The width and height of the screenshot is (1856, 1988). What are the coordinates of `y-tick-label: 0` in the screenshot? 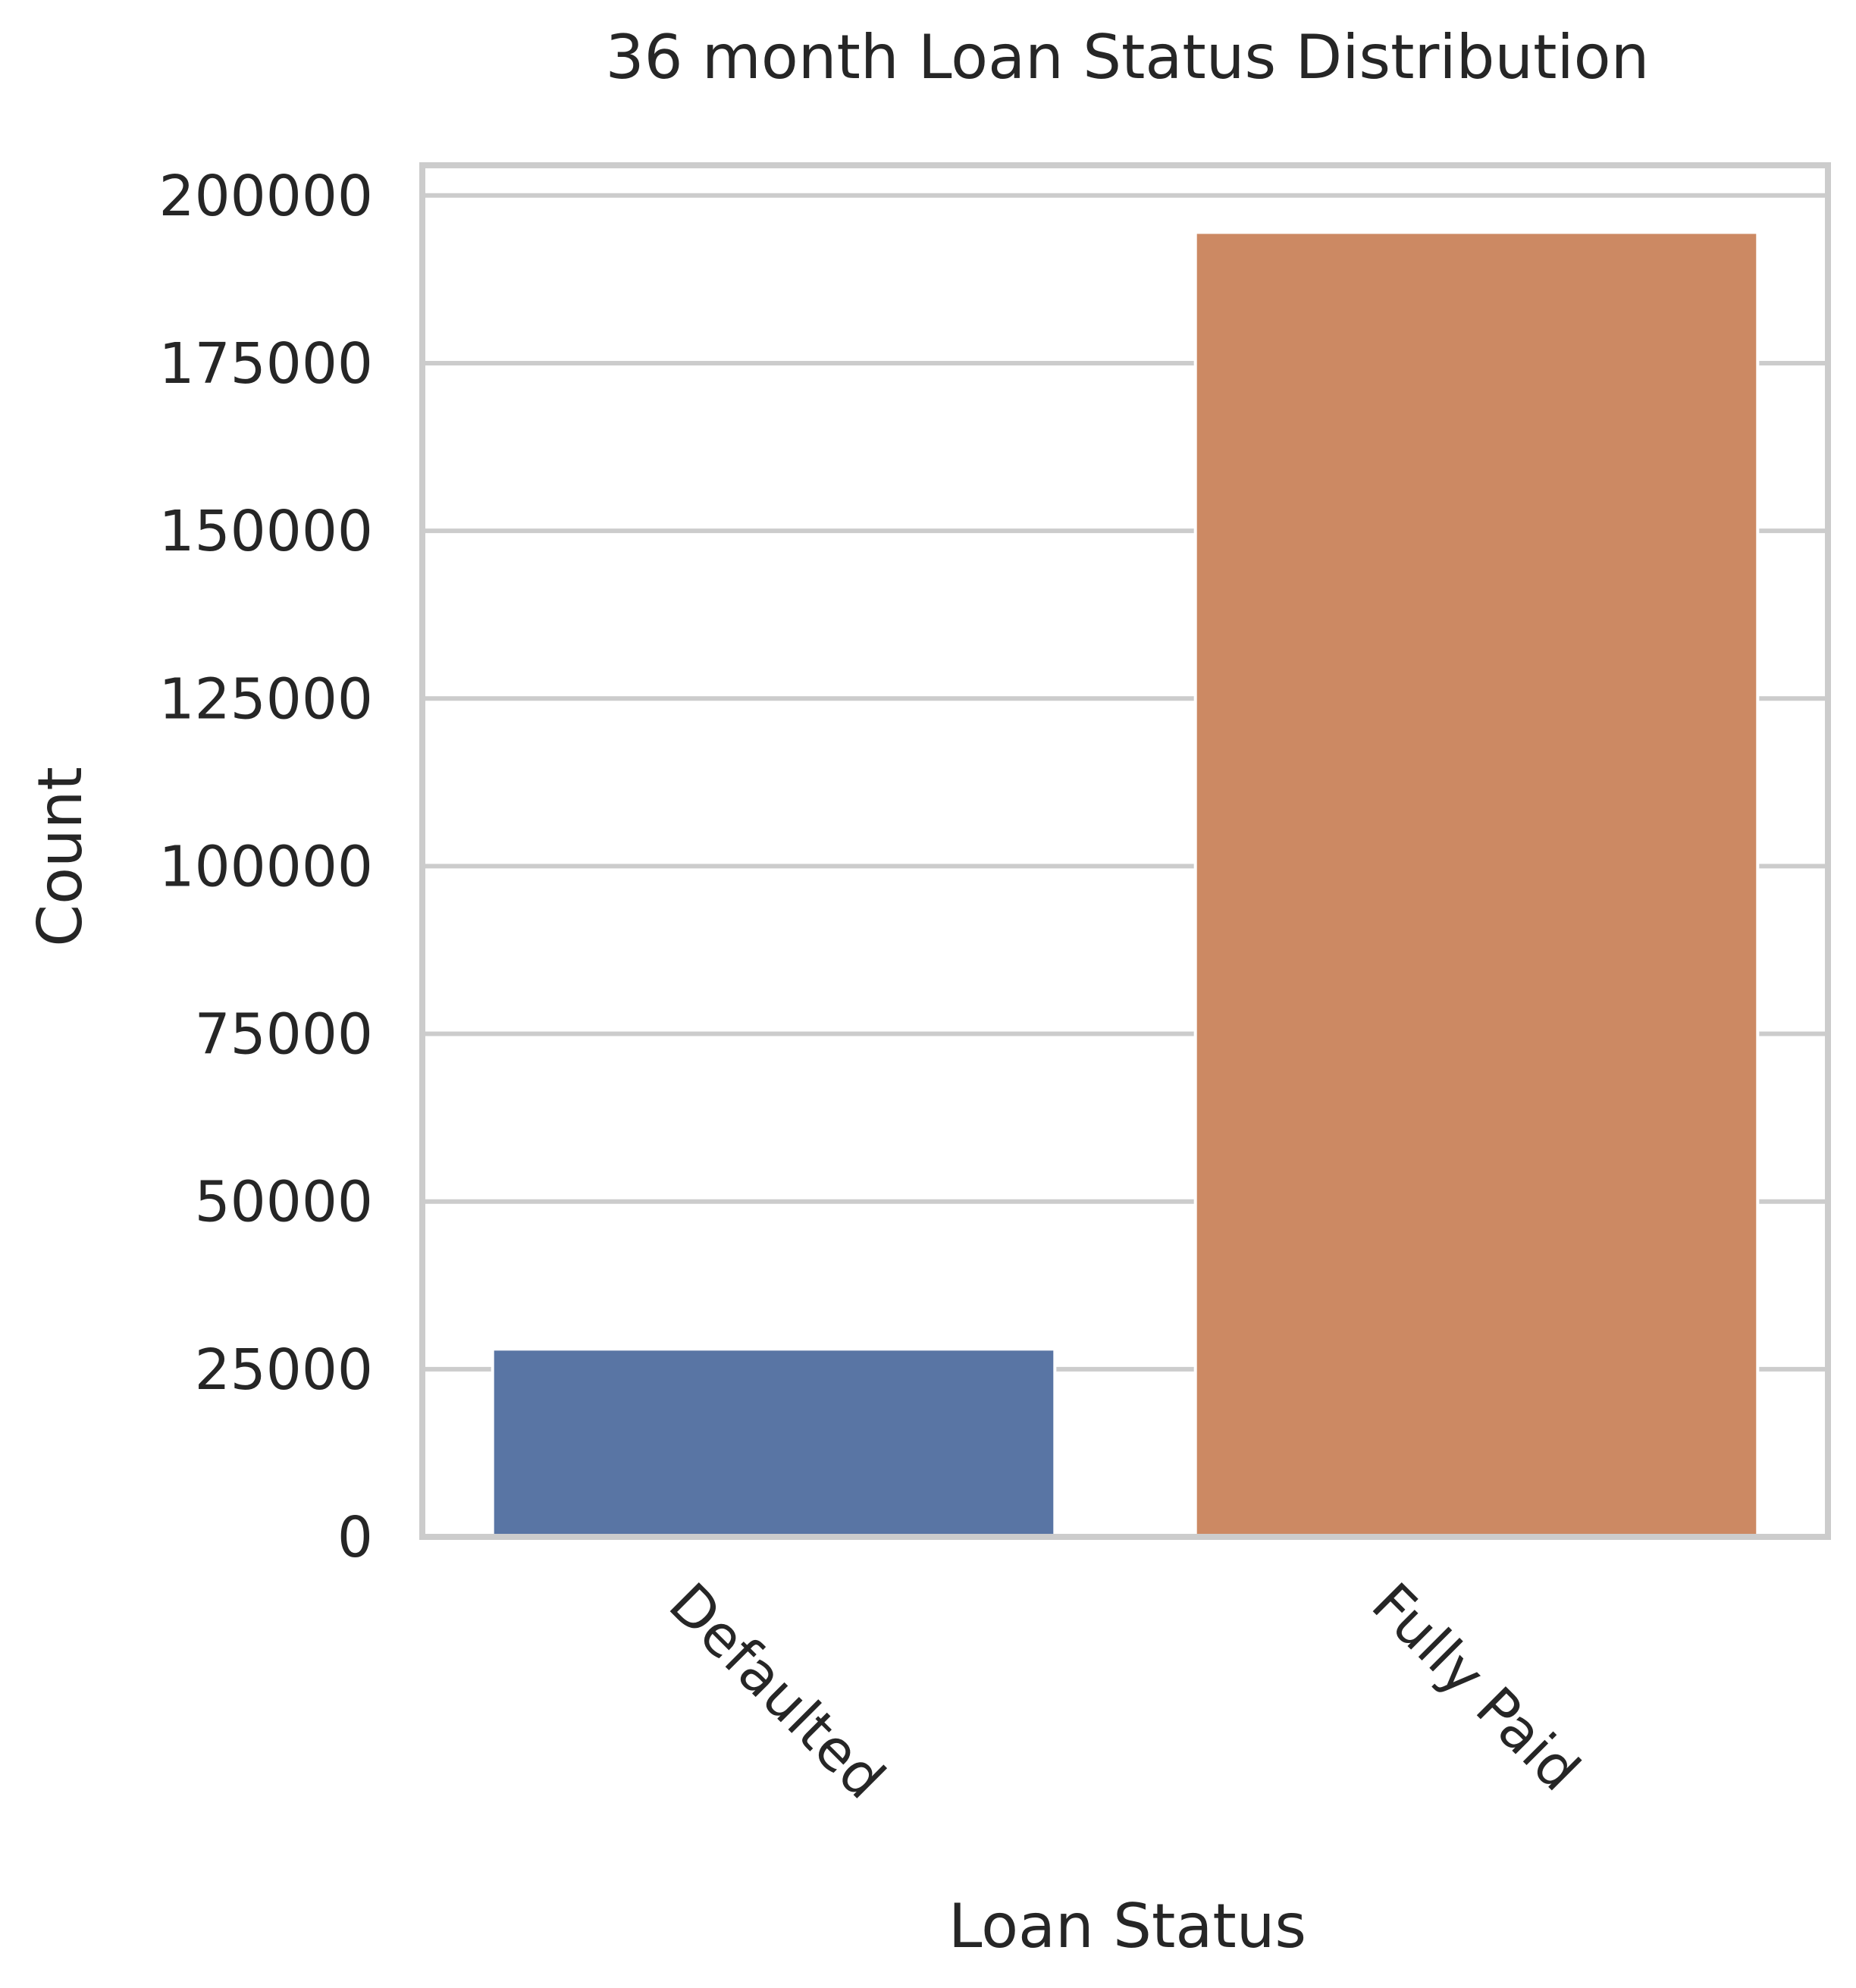 It's located at (355, 1537).